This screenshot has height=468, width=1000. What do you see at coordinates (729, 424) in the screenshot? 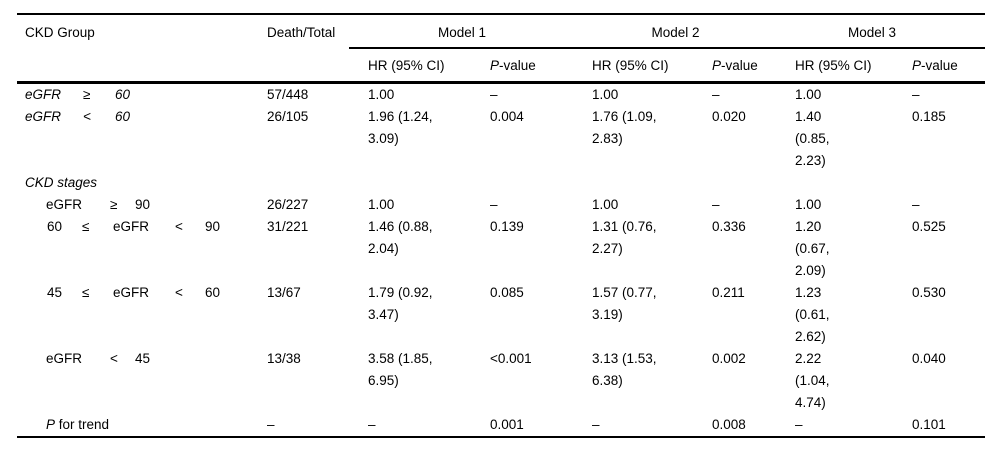
I see `model2-pvalue-cell: 0.008` at bounding box center [729, 424].